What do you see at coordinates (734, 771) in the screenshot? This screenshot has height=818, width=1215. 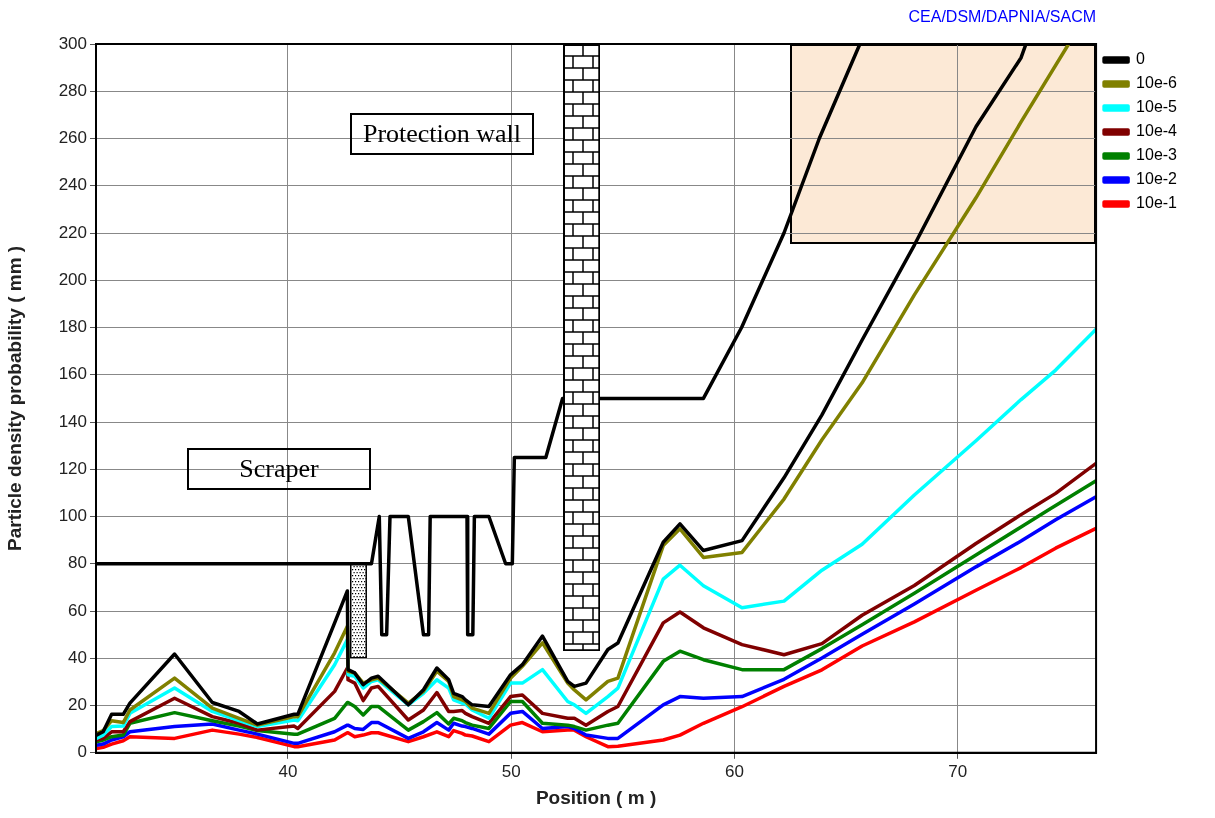 I see `x-tick-label: 60` at bounding box center [734, 771].